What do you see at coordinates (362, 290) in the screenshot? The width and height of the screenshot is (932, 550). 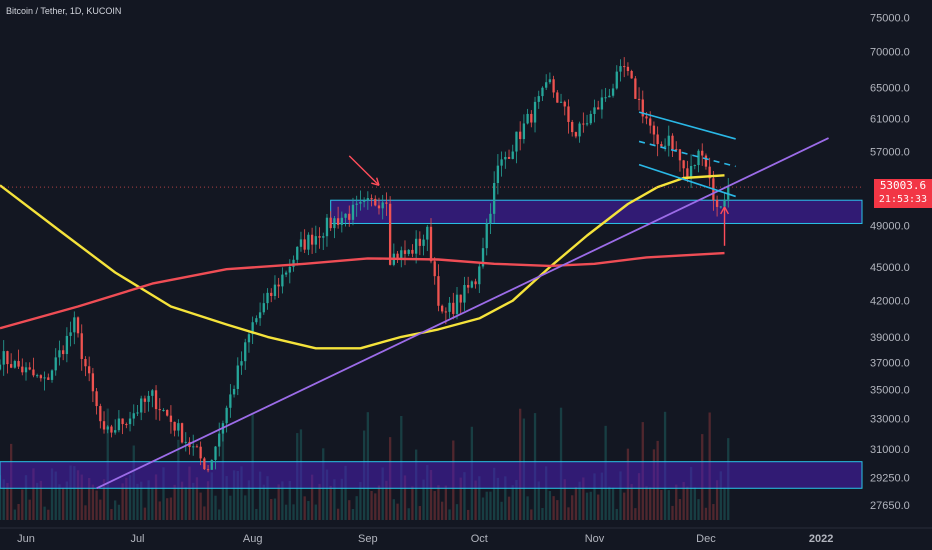 I see `slow-moving-average` at bounding box center [362, 290].